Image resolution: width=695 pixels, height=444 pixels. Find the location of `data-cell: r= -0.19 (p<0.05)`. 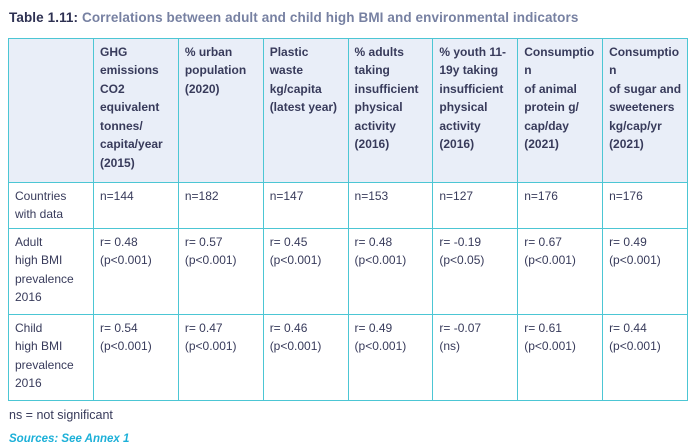

data-cell: r= -0.19 (p<0.05) is located at coordinates (475, 271).